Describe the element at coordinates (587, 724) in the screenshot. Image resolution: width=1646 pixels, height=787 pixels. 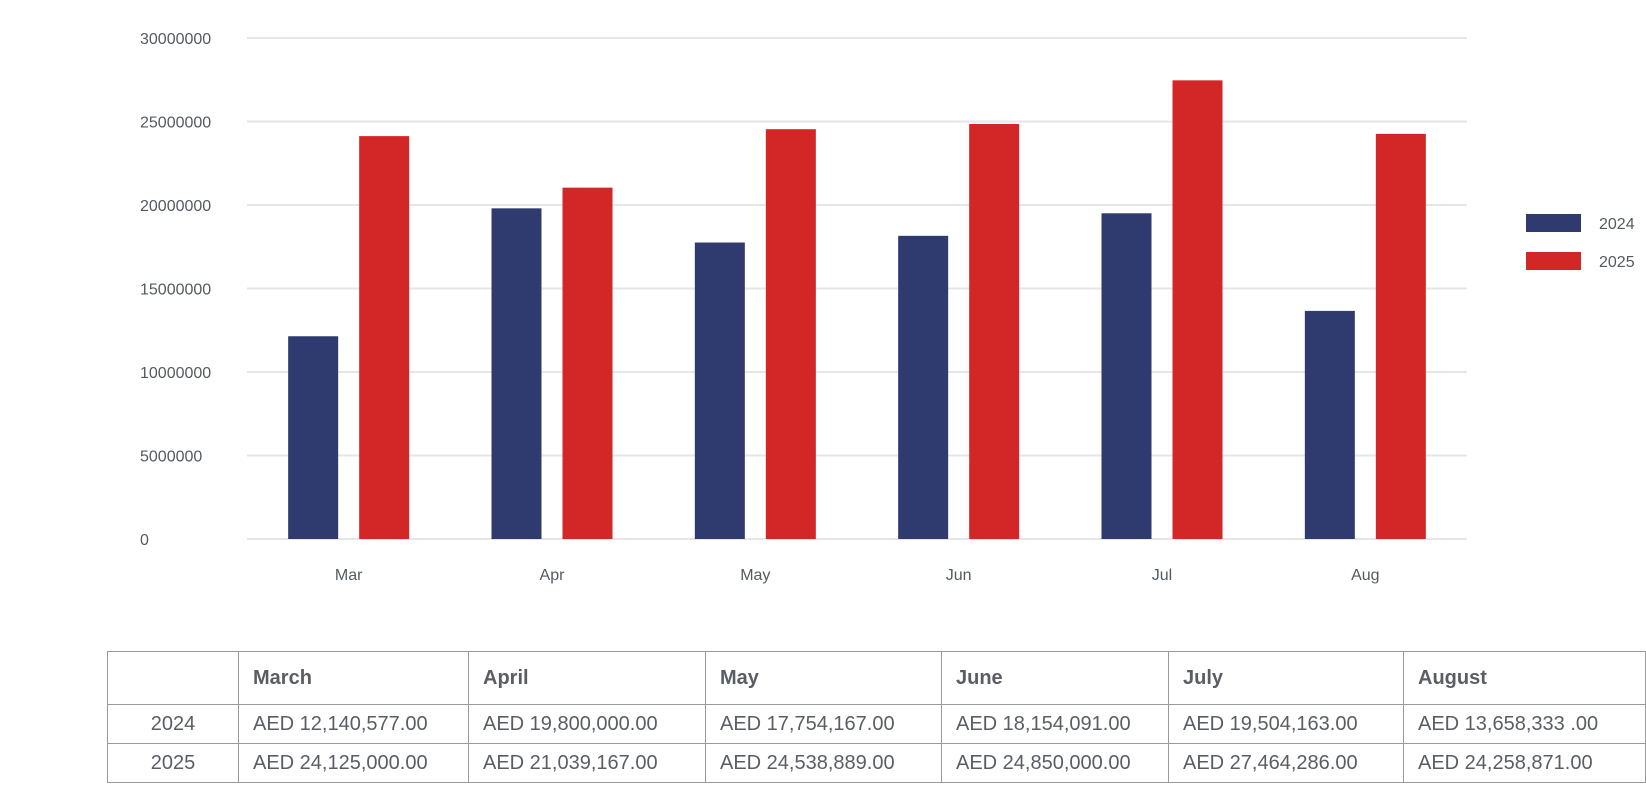
I see `table-cell: AED 19,800,000.00` at that location.